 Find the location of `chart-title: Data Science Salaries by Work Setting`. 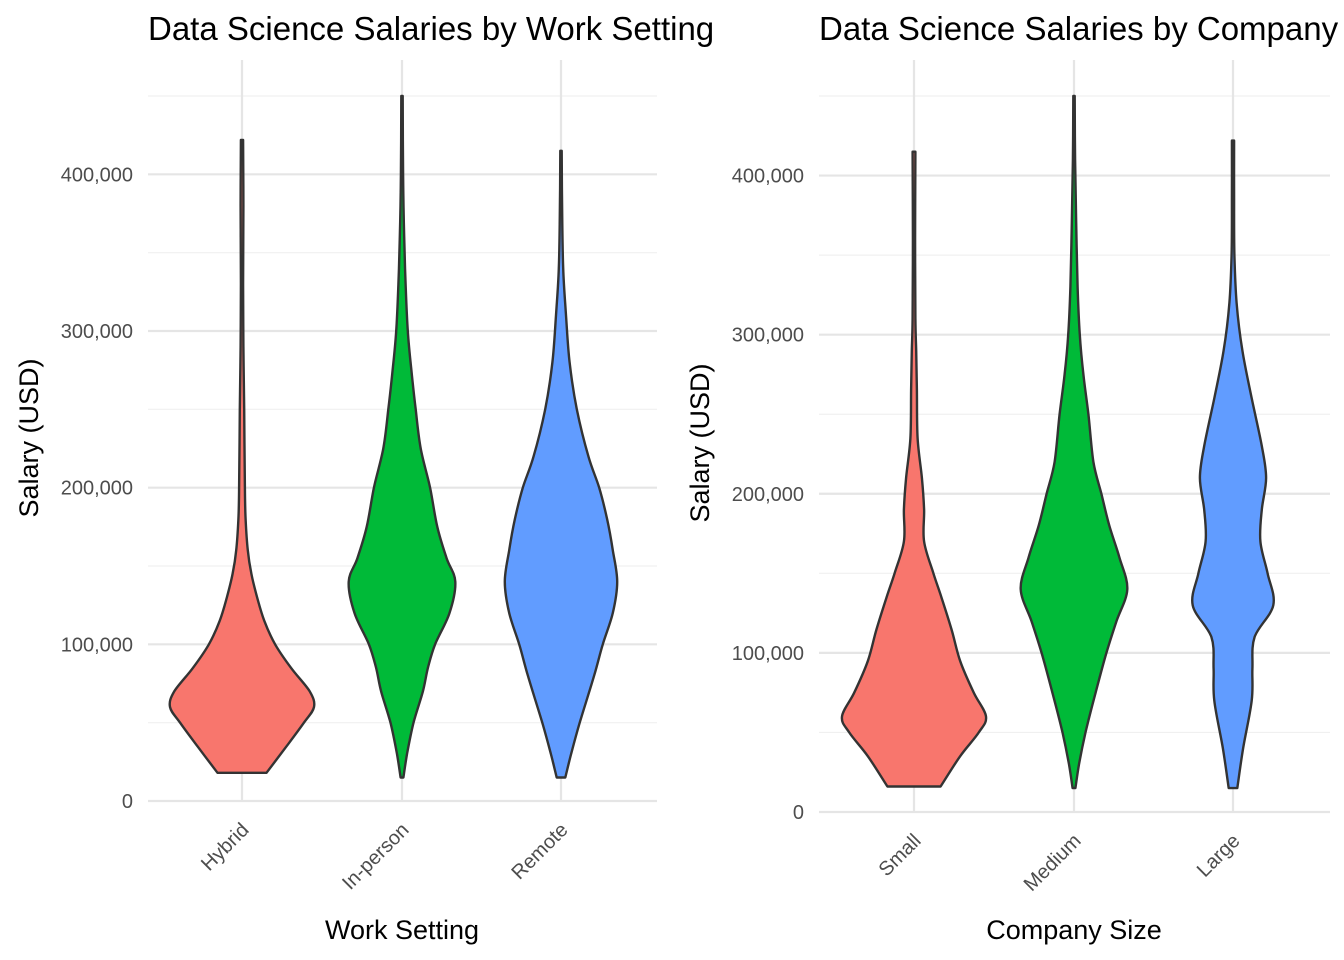

chart-title: Data Science Salaries by Work Setting is located at coordinates (431, 28).